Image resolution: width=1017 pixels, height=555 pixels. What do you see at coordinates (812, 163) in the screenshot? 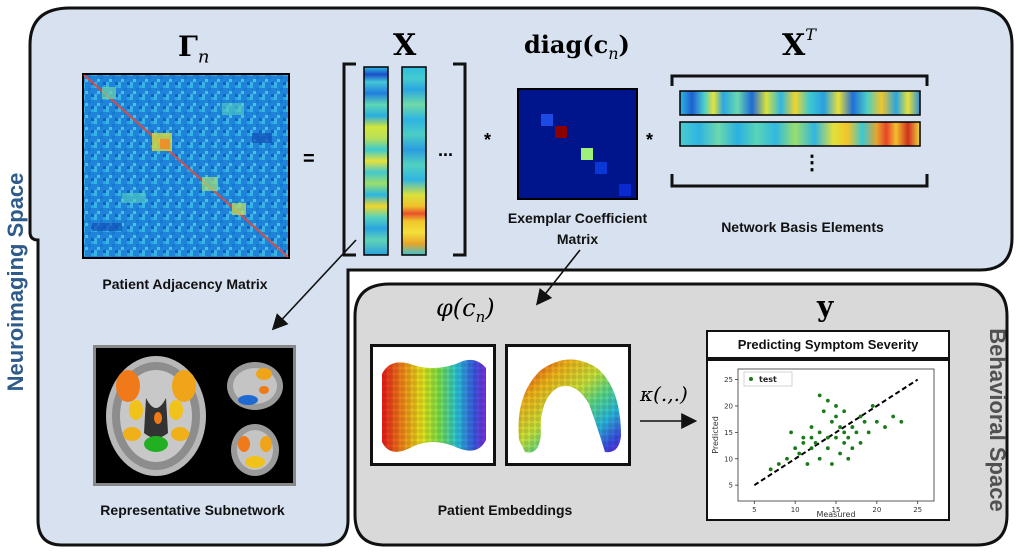
I see `xt-vertical-ellipsis: ⋮` at bounding box center [812, 163].